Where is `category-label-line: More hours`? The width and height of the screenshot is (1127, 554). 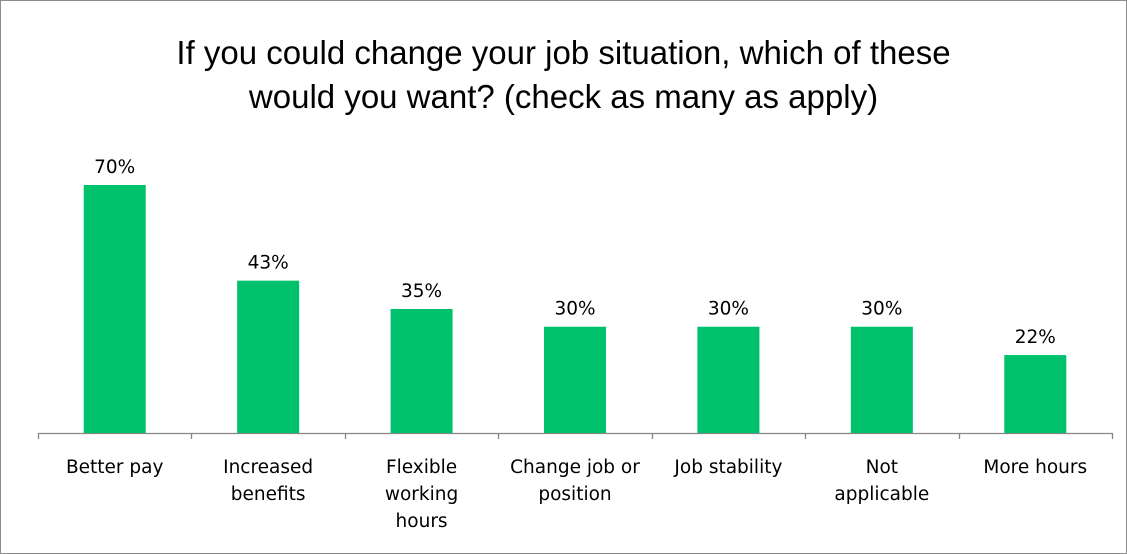 category-label-line: More hours is located at coordinates (1035, 467).